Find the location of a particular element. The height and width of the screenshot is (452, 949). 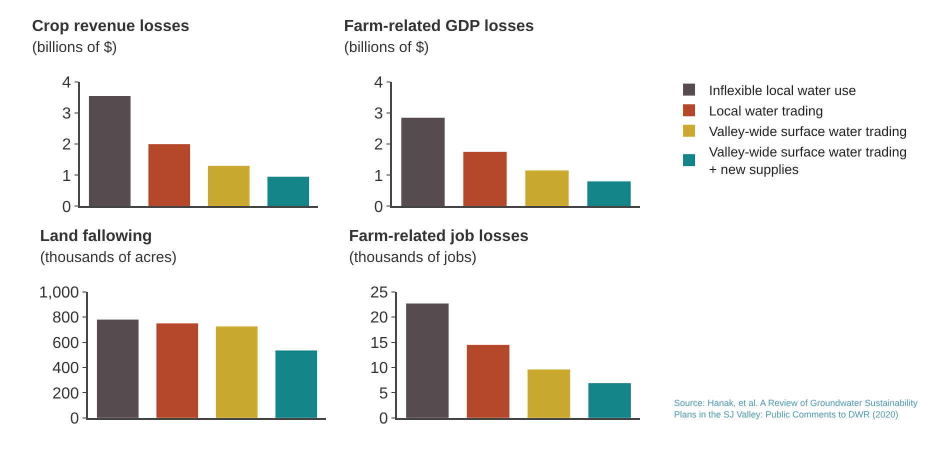

y-tick-label: 600 is located at coordinates (66, 343).